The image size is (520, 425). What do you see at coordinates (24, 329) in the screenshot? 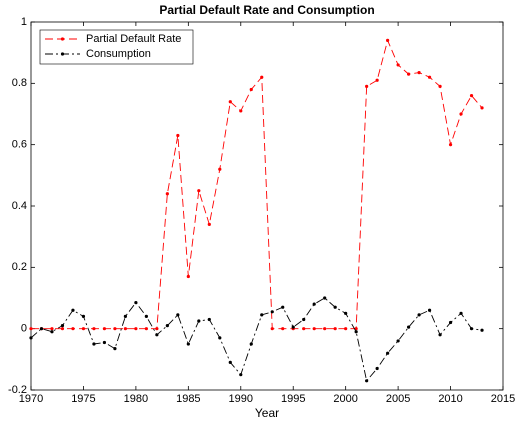
I see `y-tick-label: 0` at bounding box center [24, 329].